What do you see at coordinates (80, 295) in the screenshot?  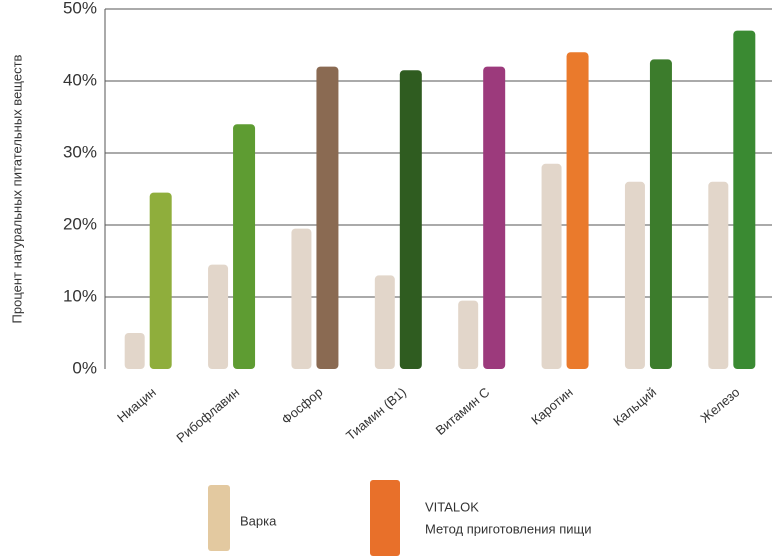 I see `y-tick-label: 10%` at bounding box center [80, 295].